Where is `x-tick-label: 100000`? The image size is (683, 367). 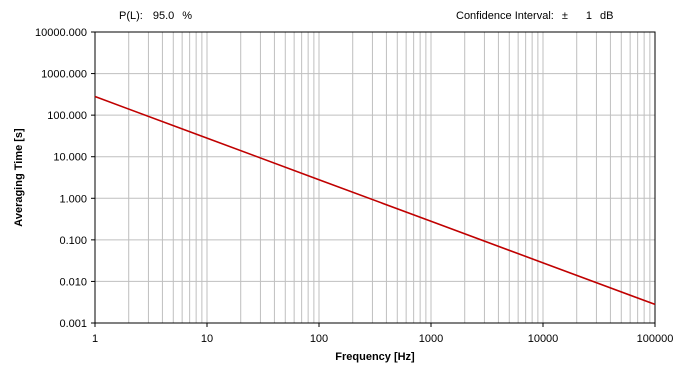 x-tick-label: 100000 is located at coordinates (655, 339).